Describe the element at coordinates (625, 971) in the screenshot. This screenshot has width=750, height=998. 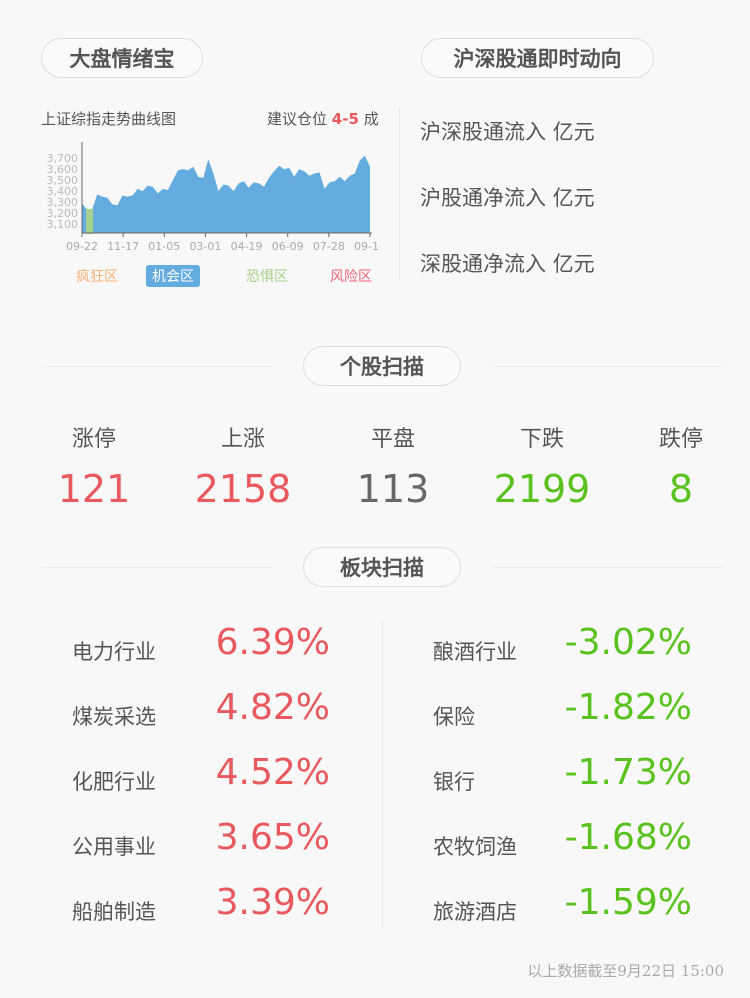
I see `footer-timestamp: 以上数据截至9月22日 15:00` at that location.